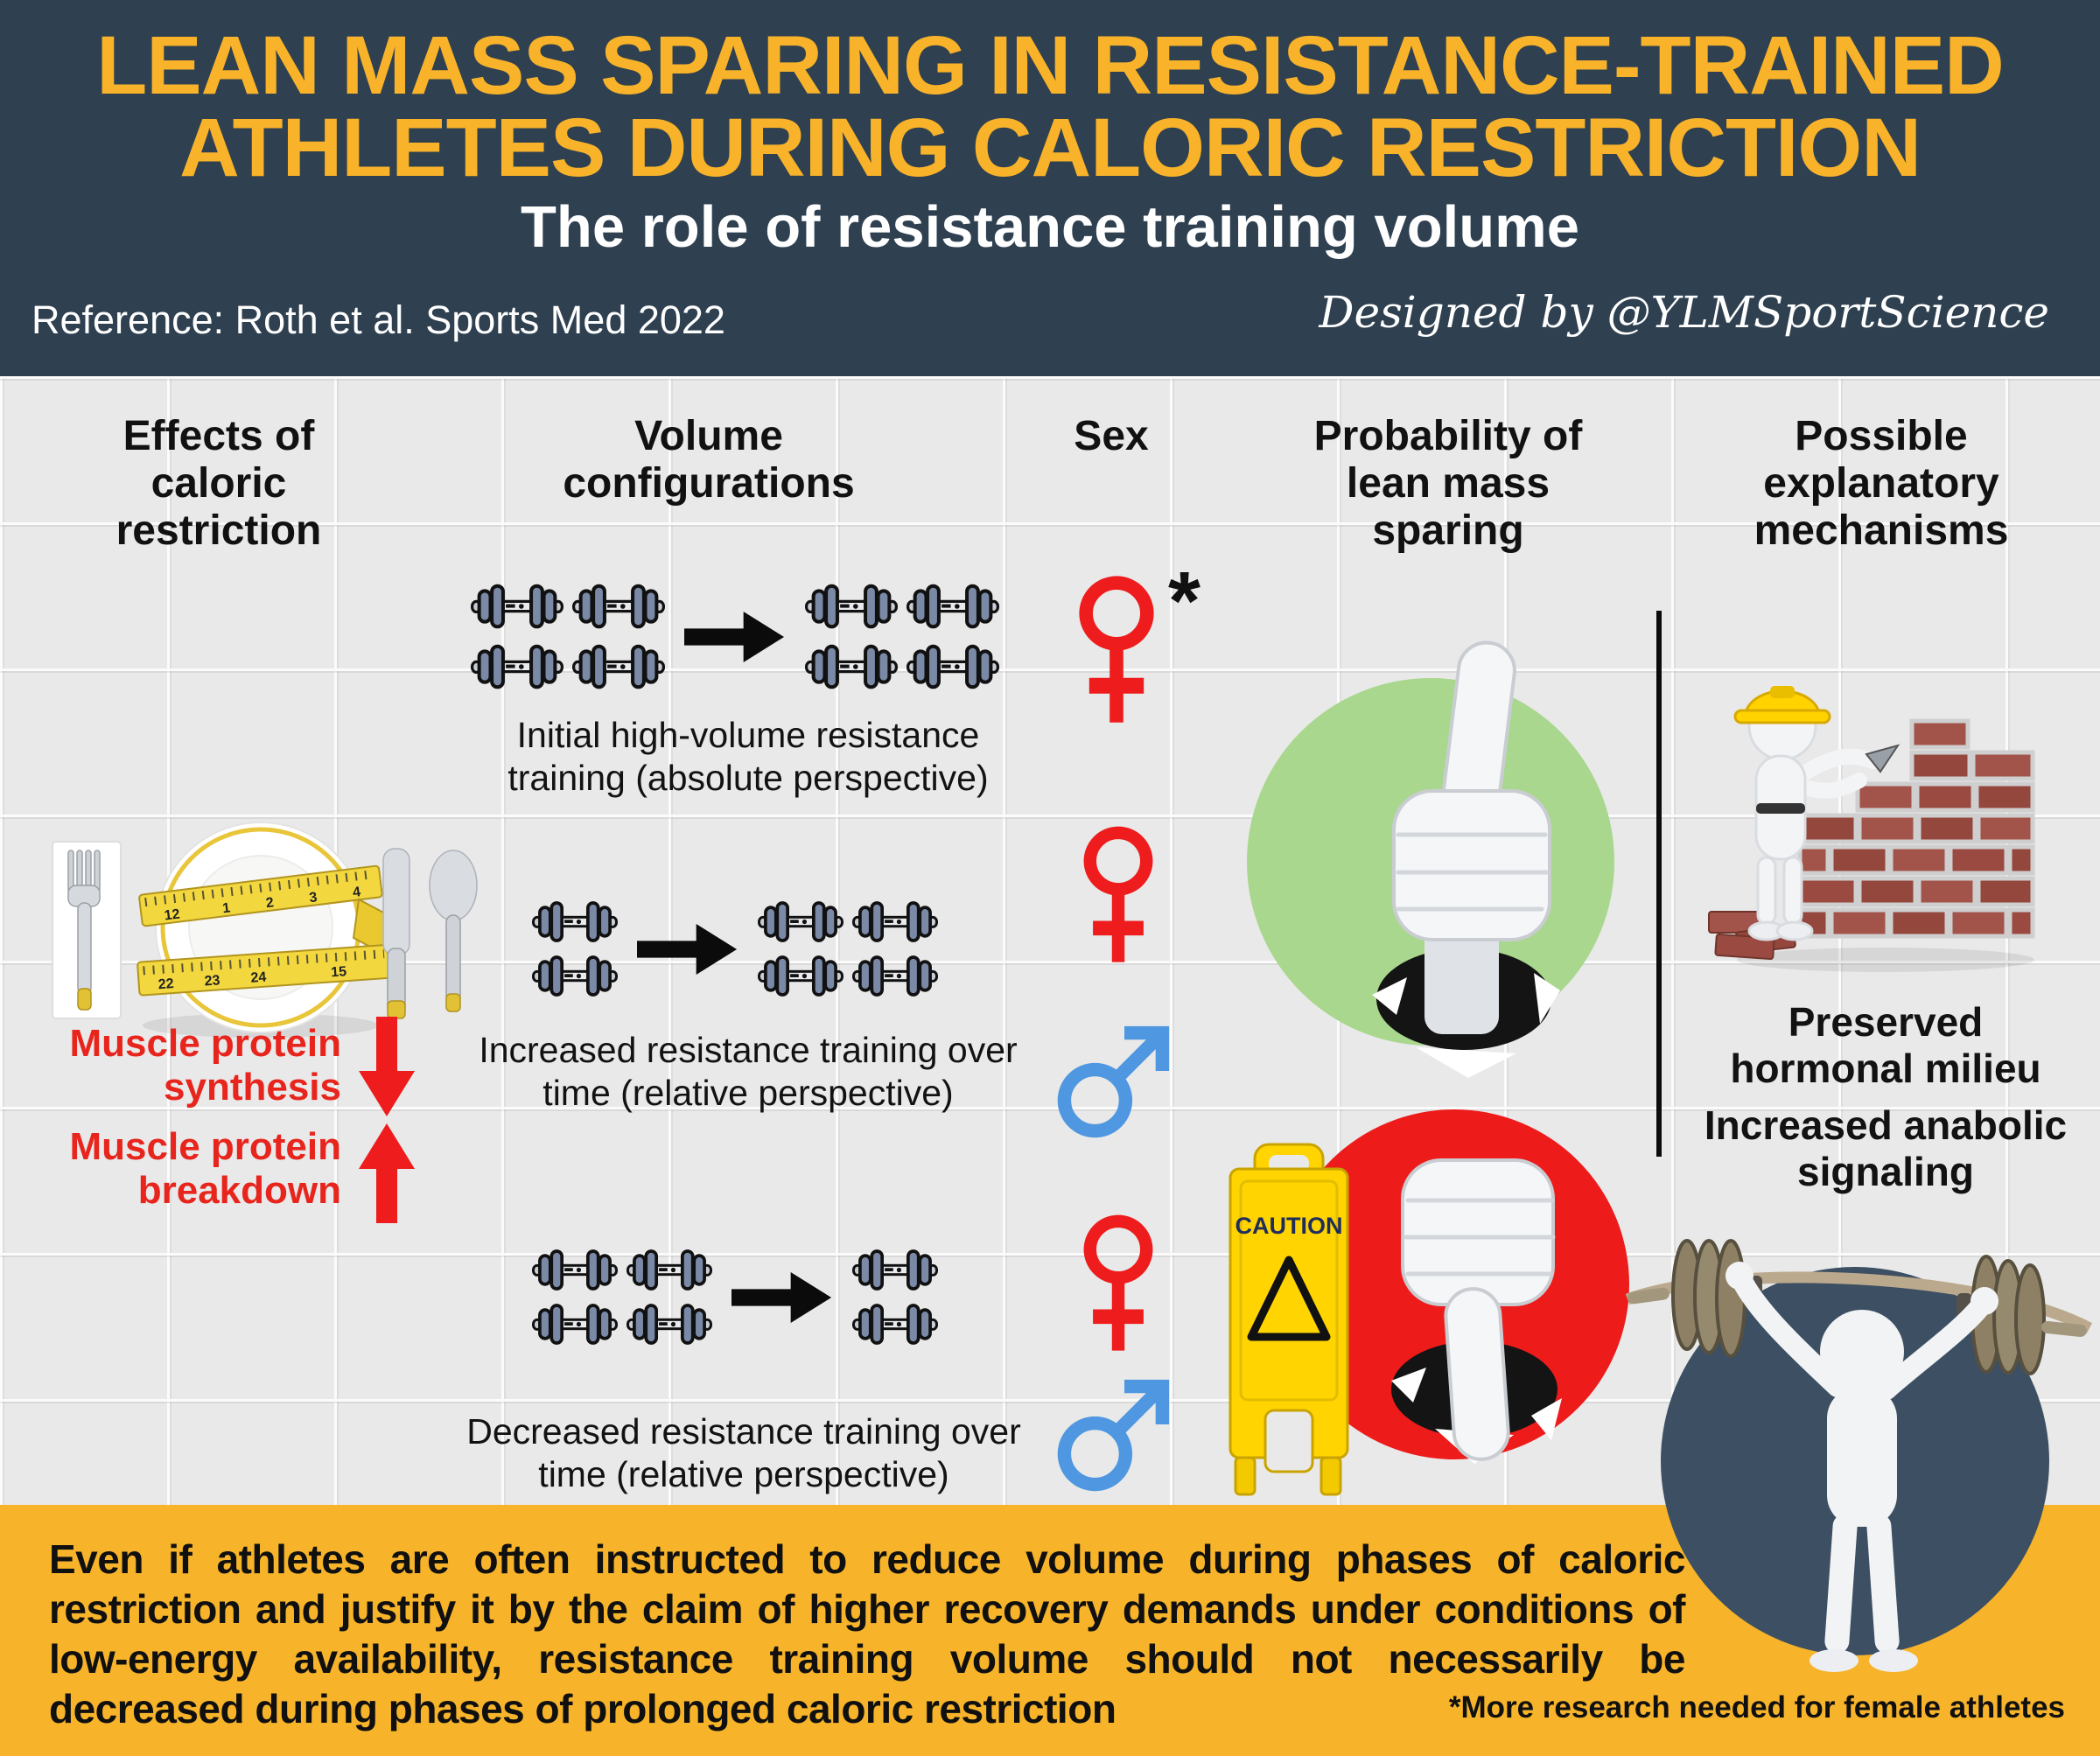 This screenshot has height=1756, width=2100. I want to click on knife-icon, so click(396, 933).